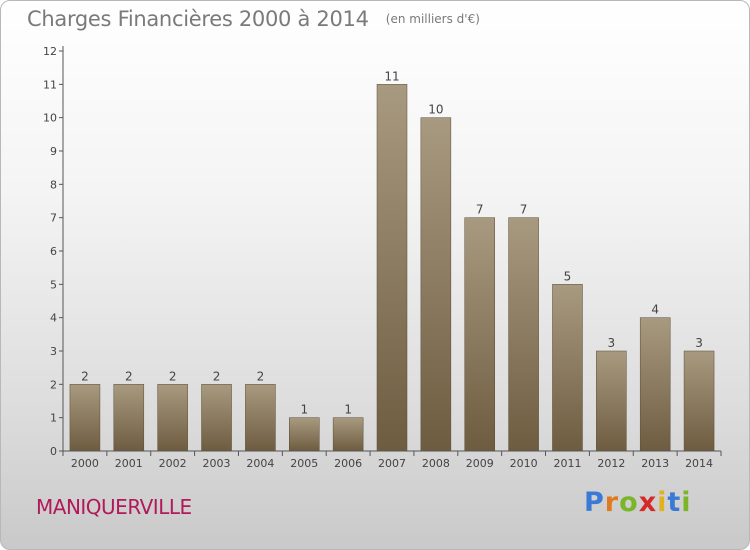 The width and height of the screenshot is (750, 550). Describe the element at coordinates (523, 334) in the screenshot. I see `bar-2010` at that location.